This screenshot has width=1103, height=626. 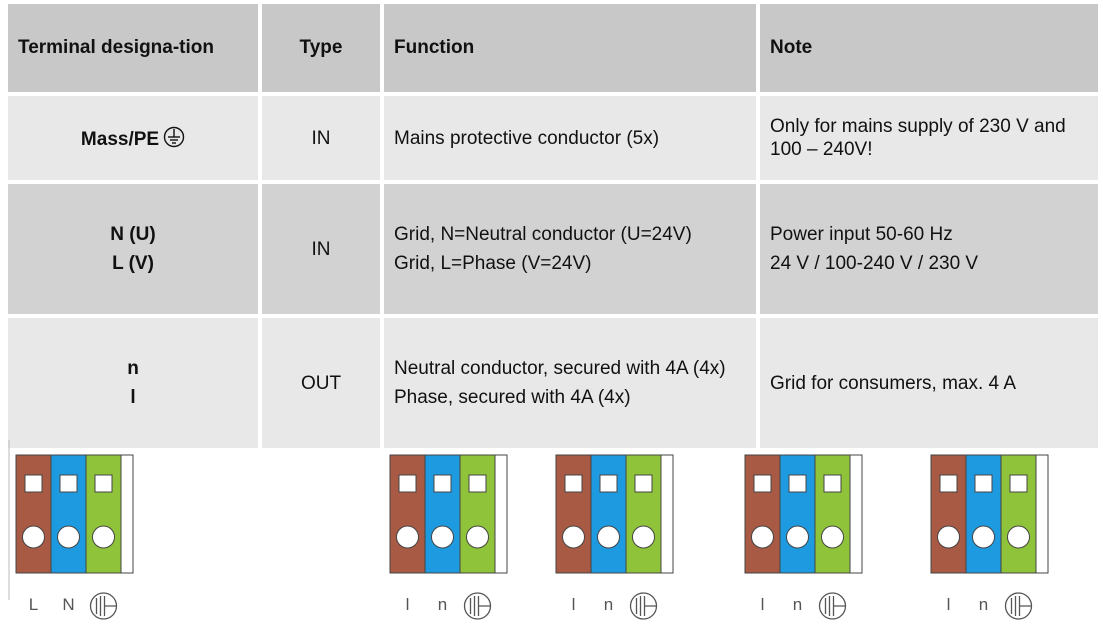 I want to click on cell-text: Power input 50-60 Hz, so click(x=929, y=234).